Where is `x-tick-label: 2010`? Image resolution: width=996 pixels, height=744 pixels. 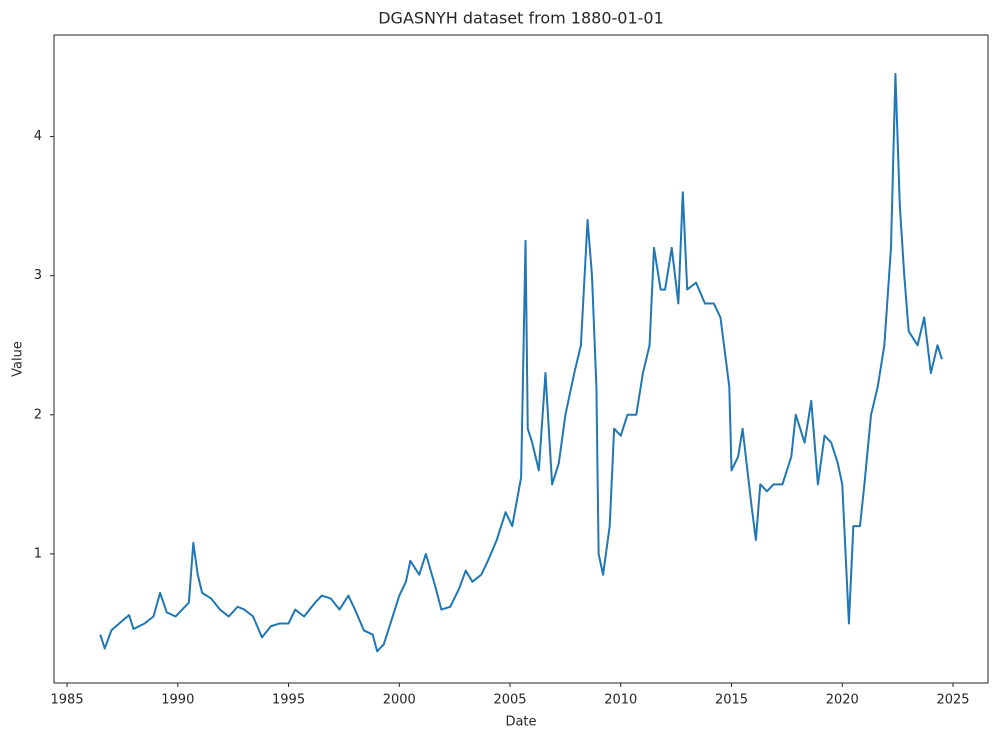 x-tick-label: 2010 is located at coordinates (620, 700).